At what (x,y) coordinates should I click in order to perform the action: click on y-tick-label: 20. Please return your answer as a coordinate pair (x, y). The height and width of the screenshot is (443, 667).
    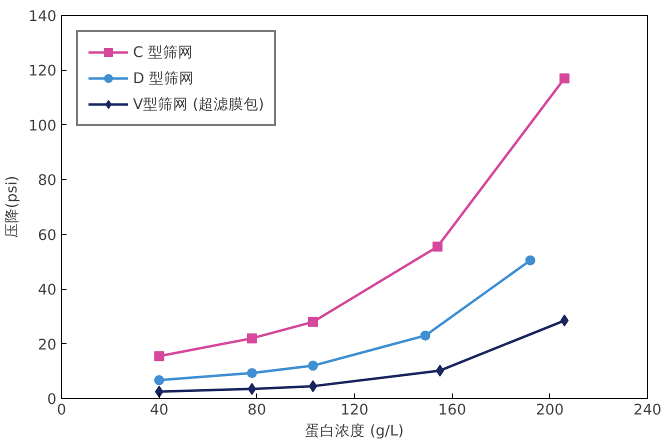
    Looking at the image, I should click on (47, 345).